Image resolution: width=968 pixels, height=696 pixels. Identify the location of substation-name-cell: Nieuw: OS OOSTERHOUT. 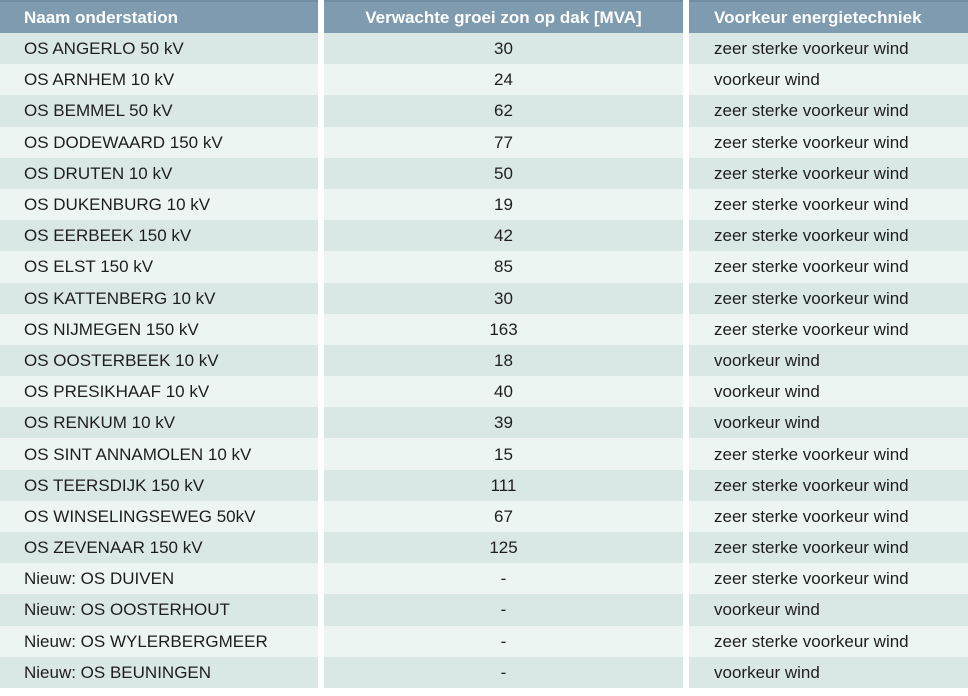
(159, 610).